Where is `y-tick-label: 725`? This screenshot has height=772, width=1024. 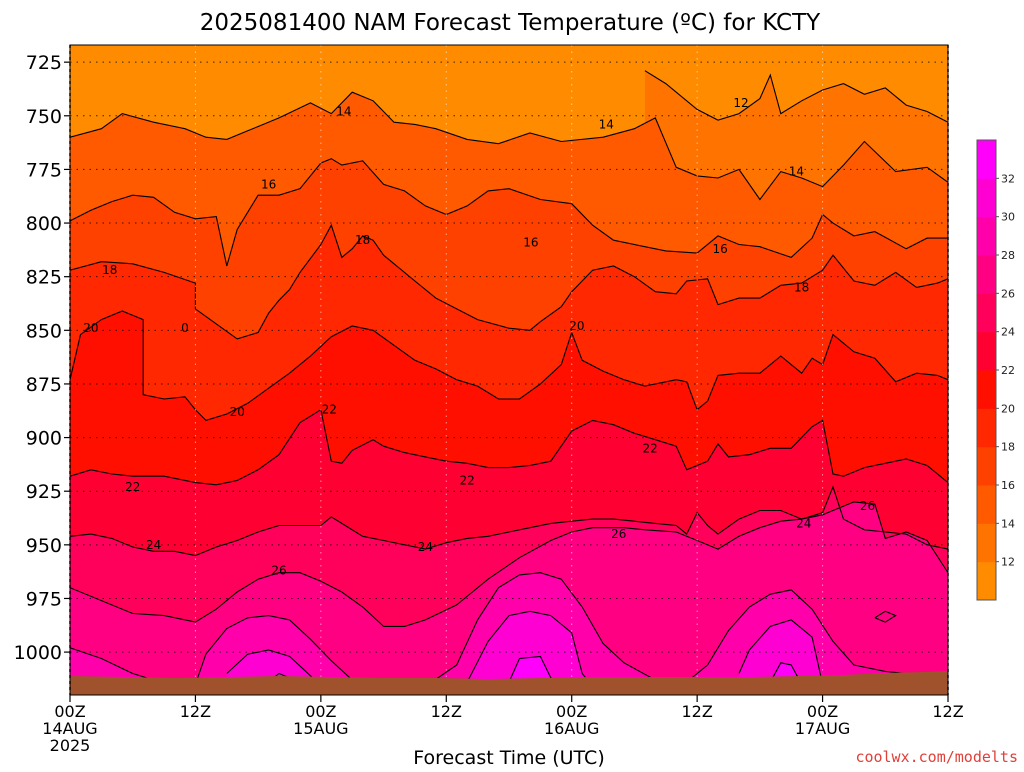
y-tick-label: 725 is located at coordinates (44, 63).